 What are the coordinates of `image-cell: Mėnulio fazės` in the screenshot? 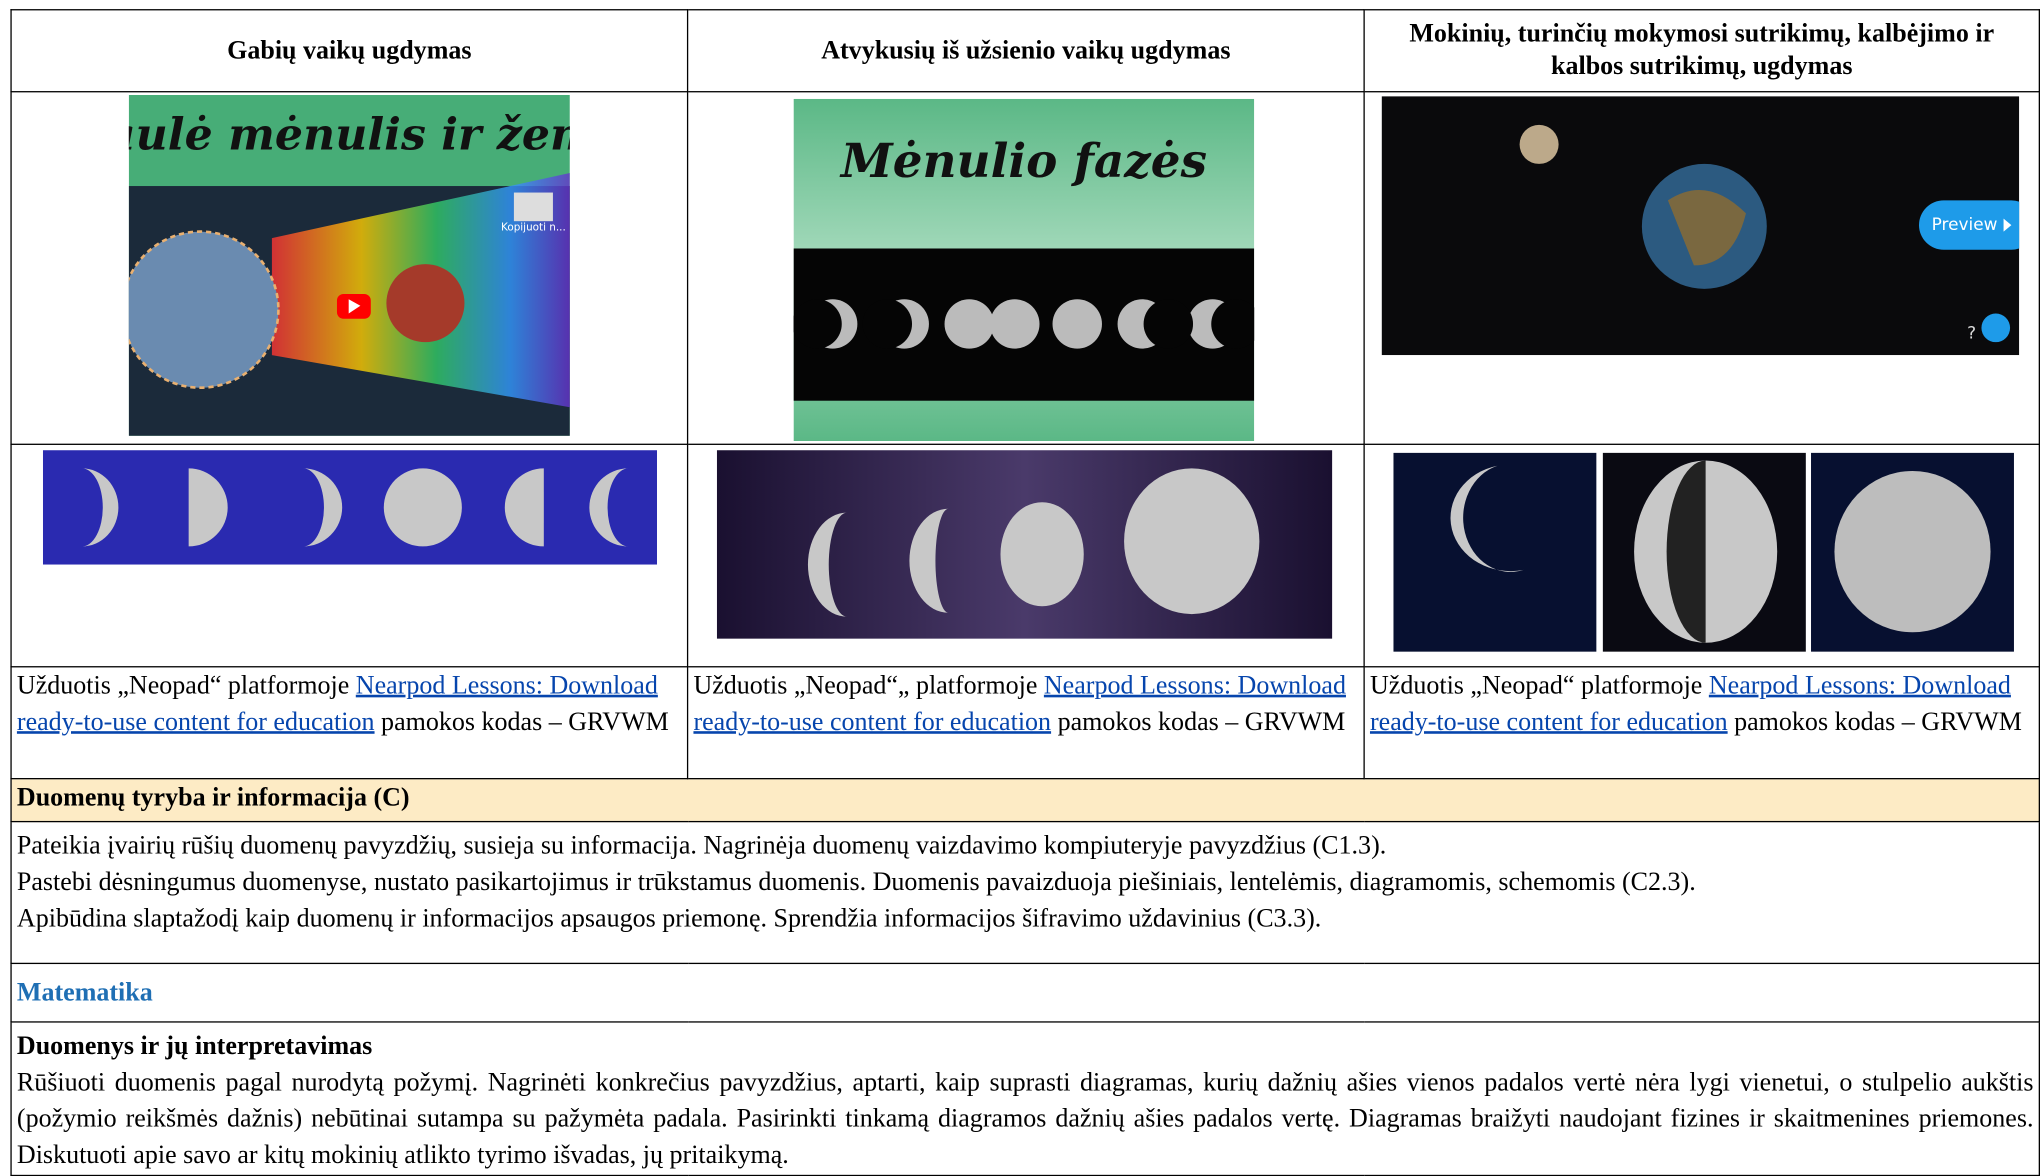 It's located at (1025, 268).